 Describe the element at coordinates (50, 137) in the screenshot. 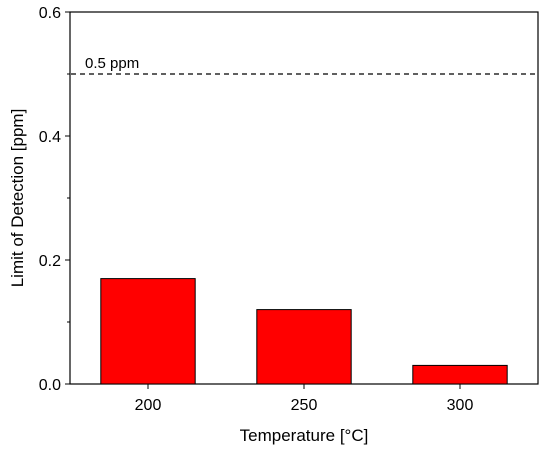

I see `y-tick-label: 0.4` at that location.